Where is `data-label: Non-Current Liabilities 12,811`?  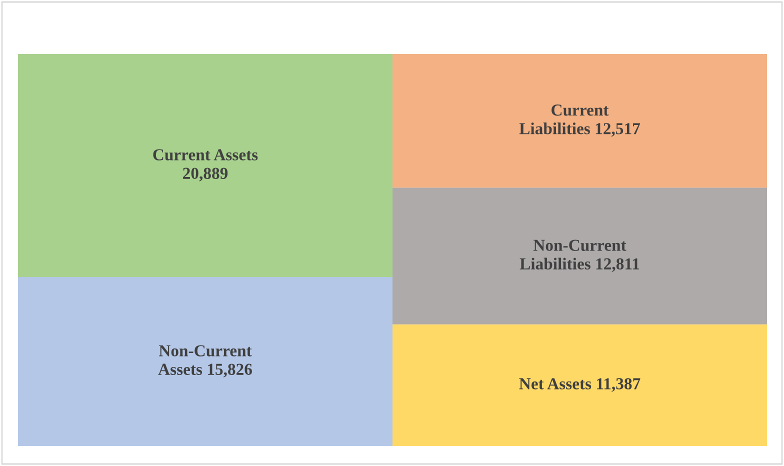
data-label: Non-Current Liabilities 12,811 is located at coordinates (580, 256).